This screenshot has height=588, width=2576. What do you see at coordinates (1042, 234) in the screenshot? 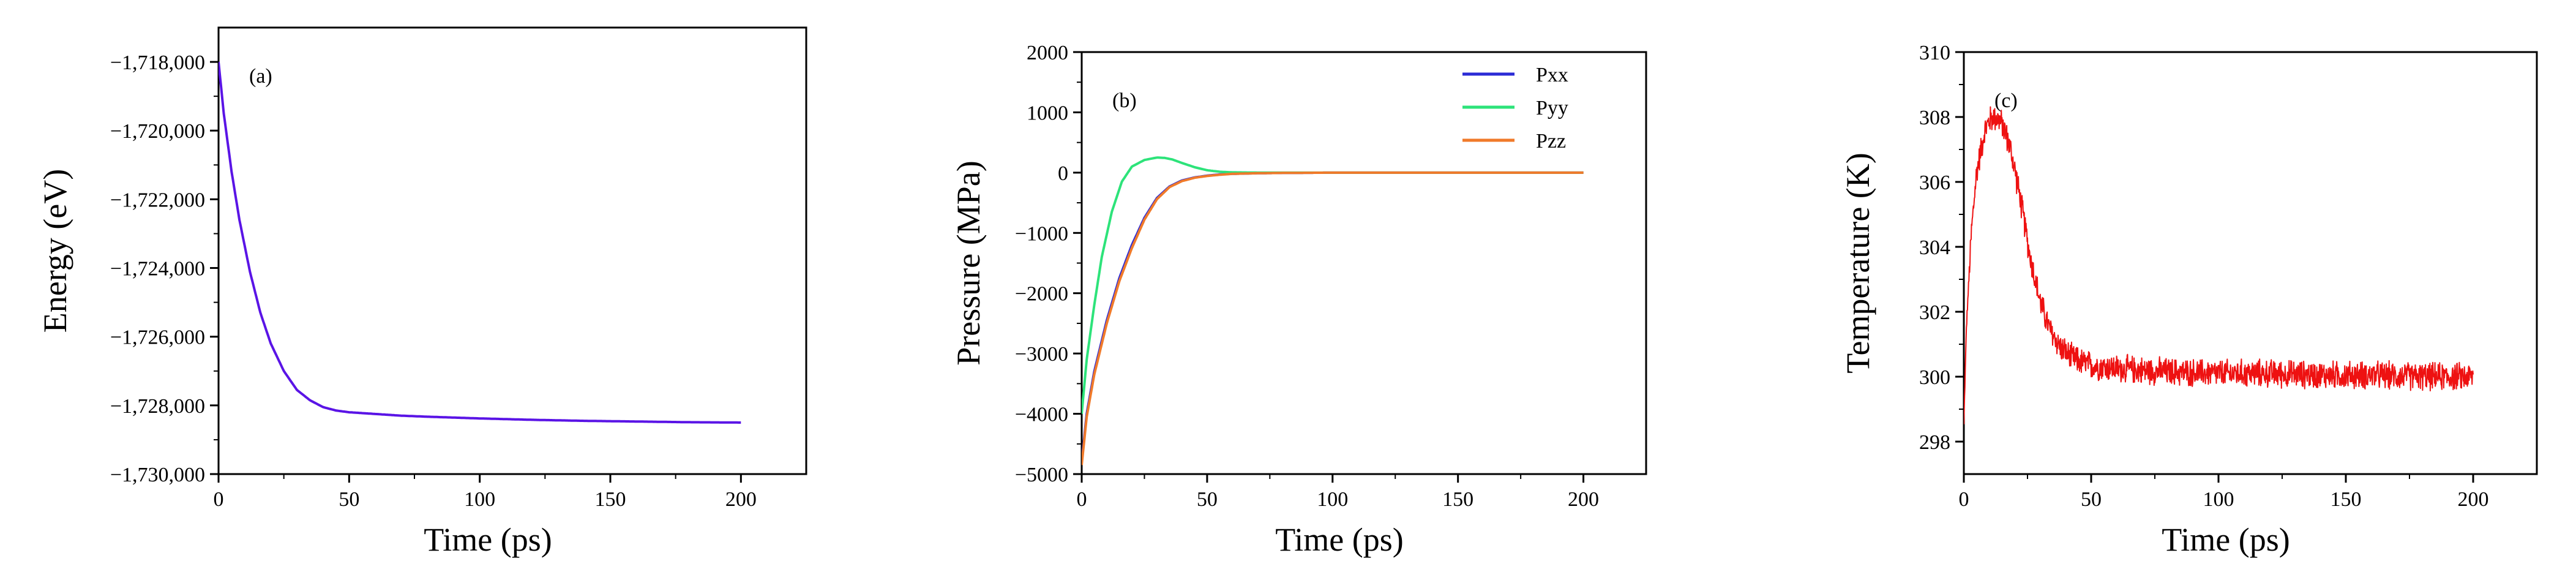
I see `y-tick-label: −1000` at bounding box center [1042, 234].